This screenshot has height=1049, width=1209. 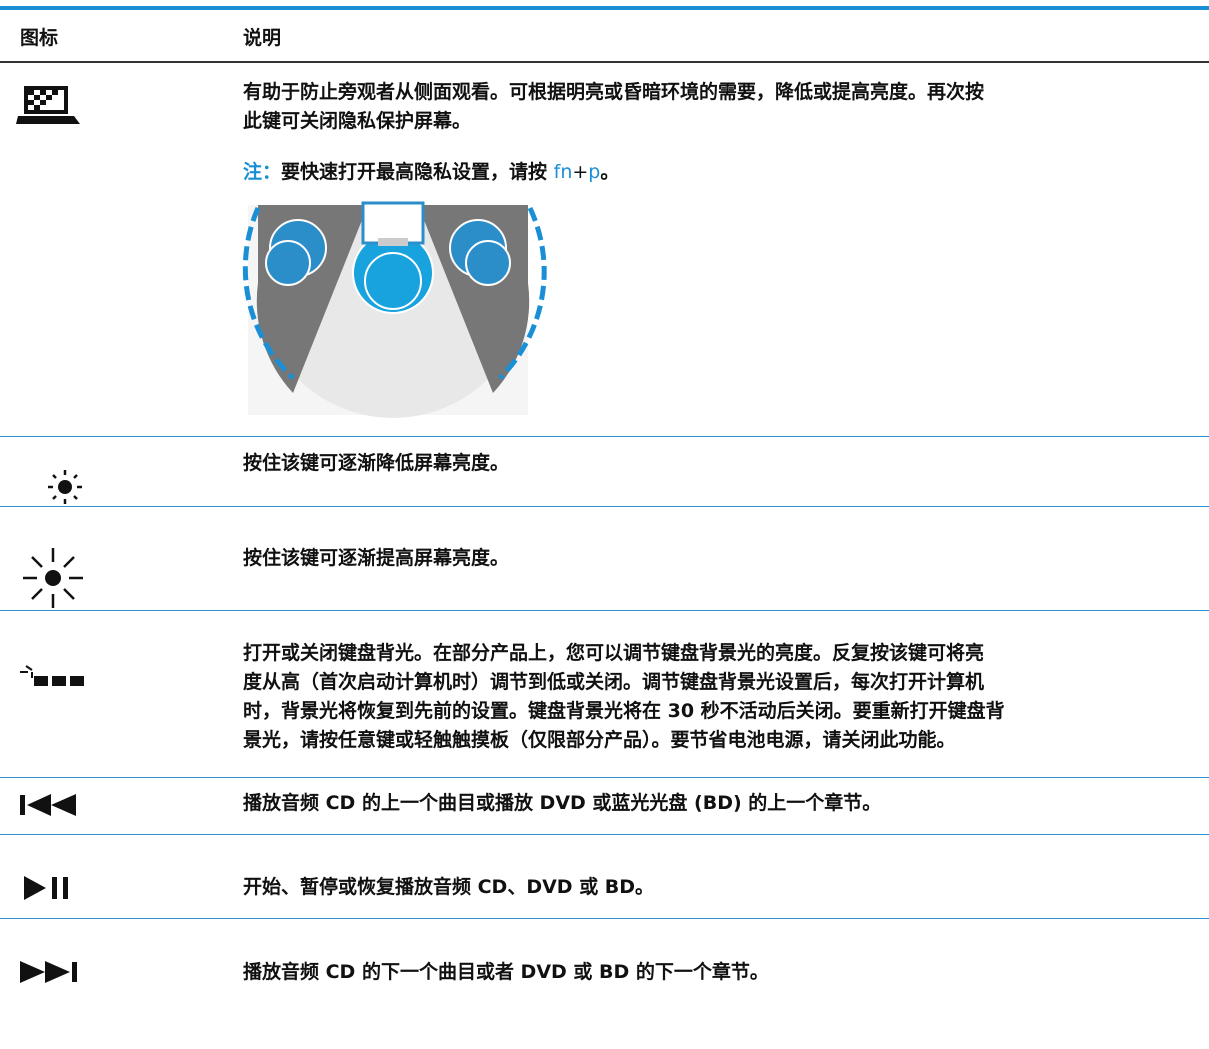 What do you see at coordinates (580, 172) in the screenshot?
I see `plus: +` at bounding box center [580, 172].